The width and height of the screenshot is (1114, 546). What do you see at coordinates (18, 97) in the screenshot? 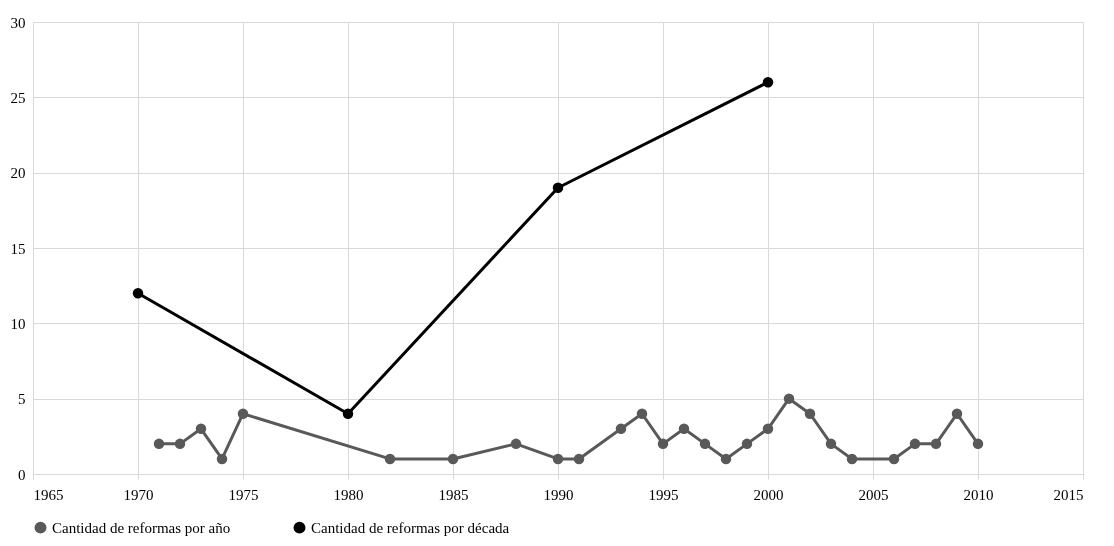
I see `y-tick-label: 25` at bounding box center [18, 97].